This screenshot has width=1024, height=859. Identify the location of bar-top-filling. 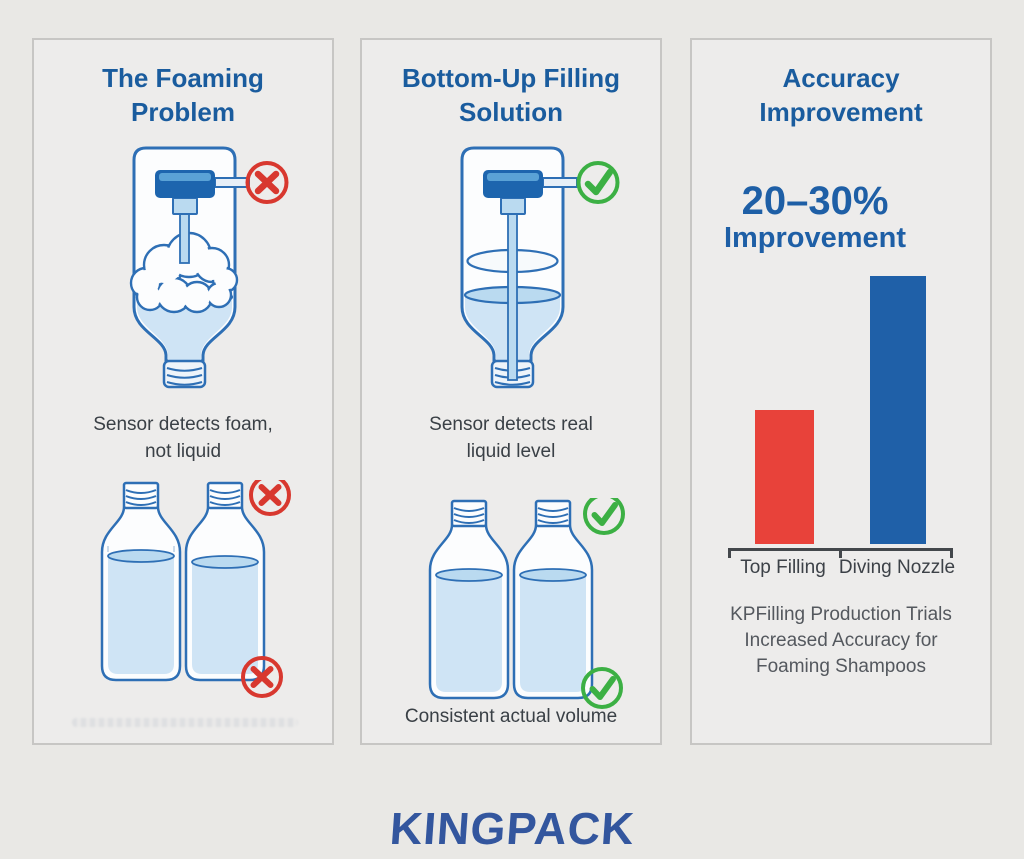
(784, 477).